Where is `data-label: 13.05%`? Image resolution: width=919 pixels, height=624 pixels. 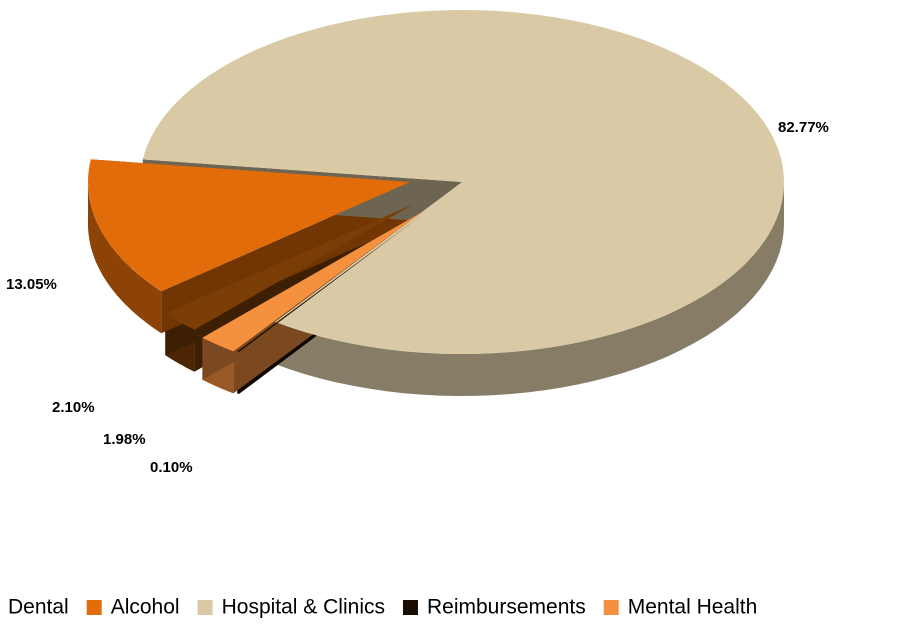 data-label: 13.05% is located at coordinates (31, 284).